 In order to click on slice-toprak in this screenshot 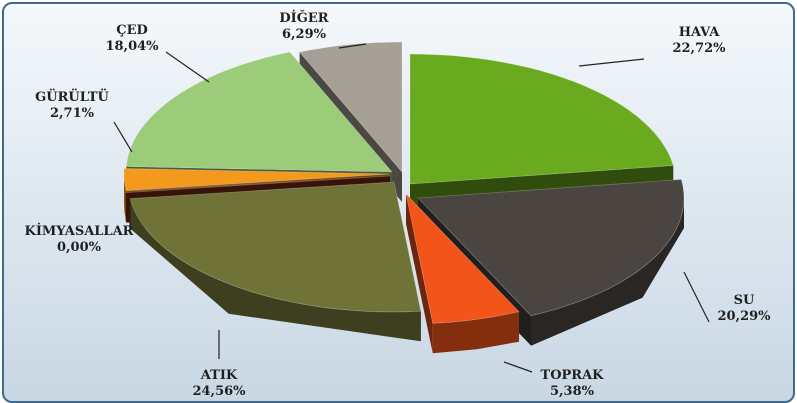, I will do `click(462, 273)`.